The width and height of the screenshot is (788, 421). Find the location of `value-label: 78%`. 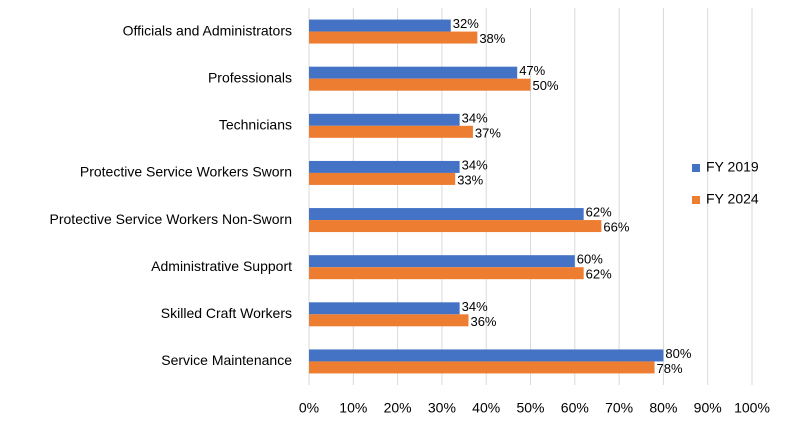

value-label: 78% is located at coordinates (670, 368).